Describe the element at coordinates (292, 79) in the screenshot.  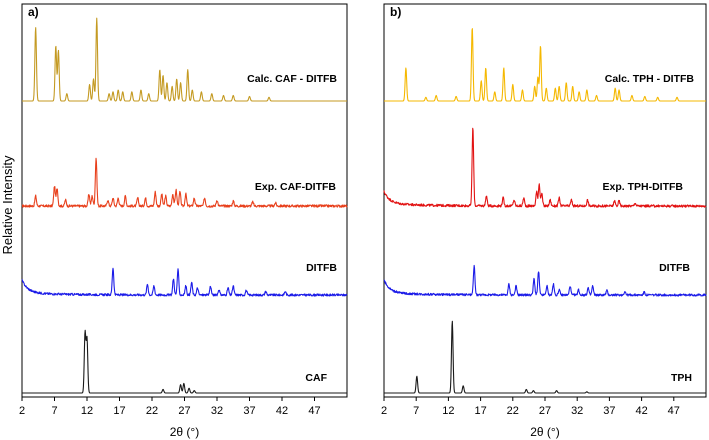
I see `series-label-calc-caf-ditfb: Calc. CAF - DITFB` at that location.